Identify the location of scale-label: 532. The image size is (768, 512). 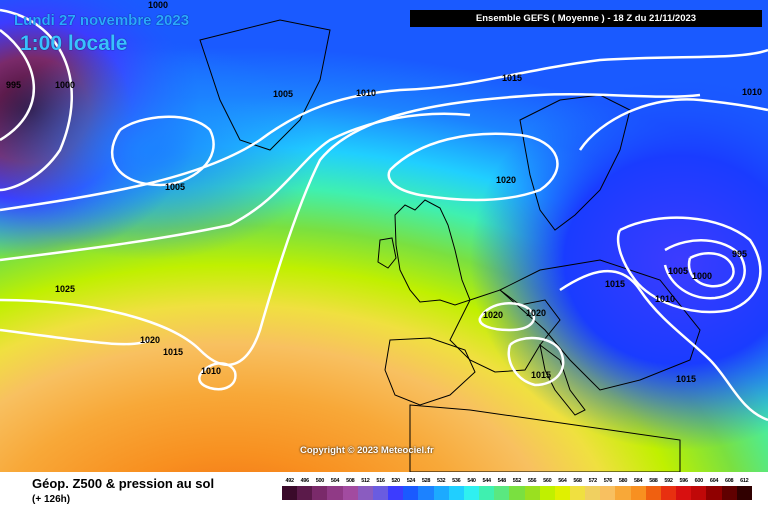
(441, 481).